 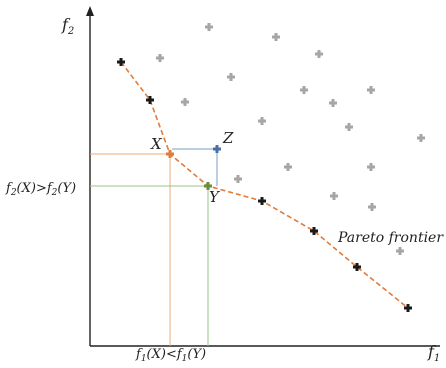 I want to click on y-axis-arrow-icon, so click(x=90, y=11).